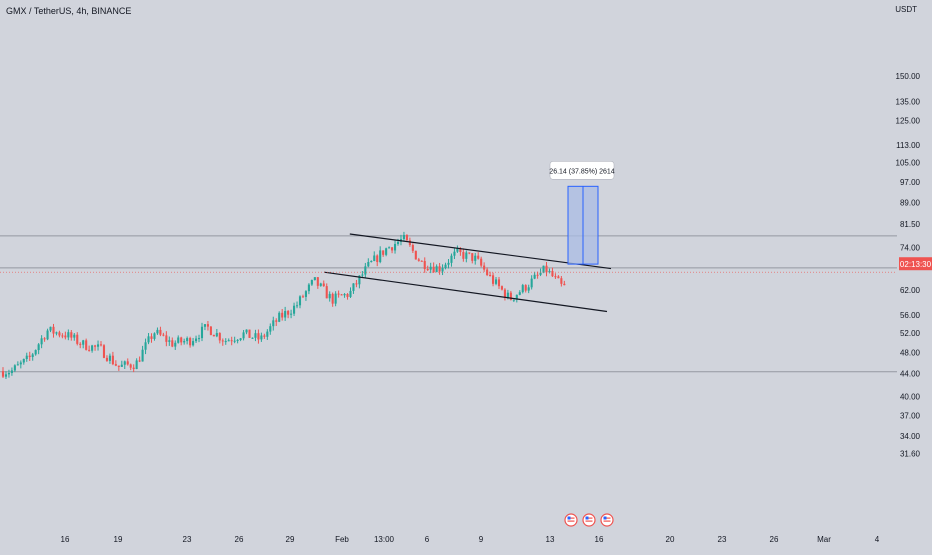  I want to click on measure-label-box, so click(582, 170).